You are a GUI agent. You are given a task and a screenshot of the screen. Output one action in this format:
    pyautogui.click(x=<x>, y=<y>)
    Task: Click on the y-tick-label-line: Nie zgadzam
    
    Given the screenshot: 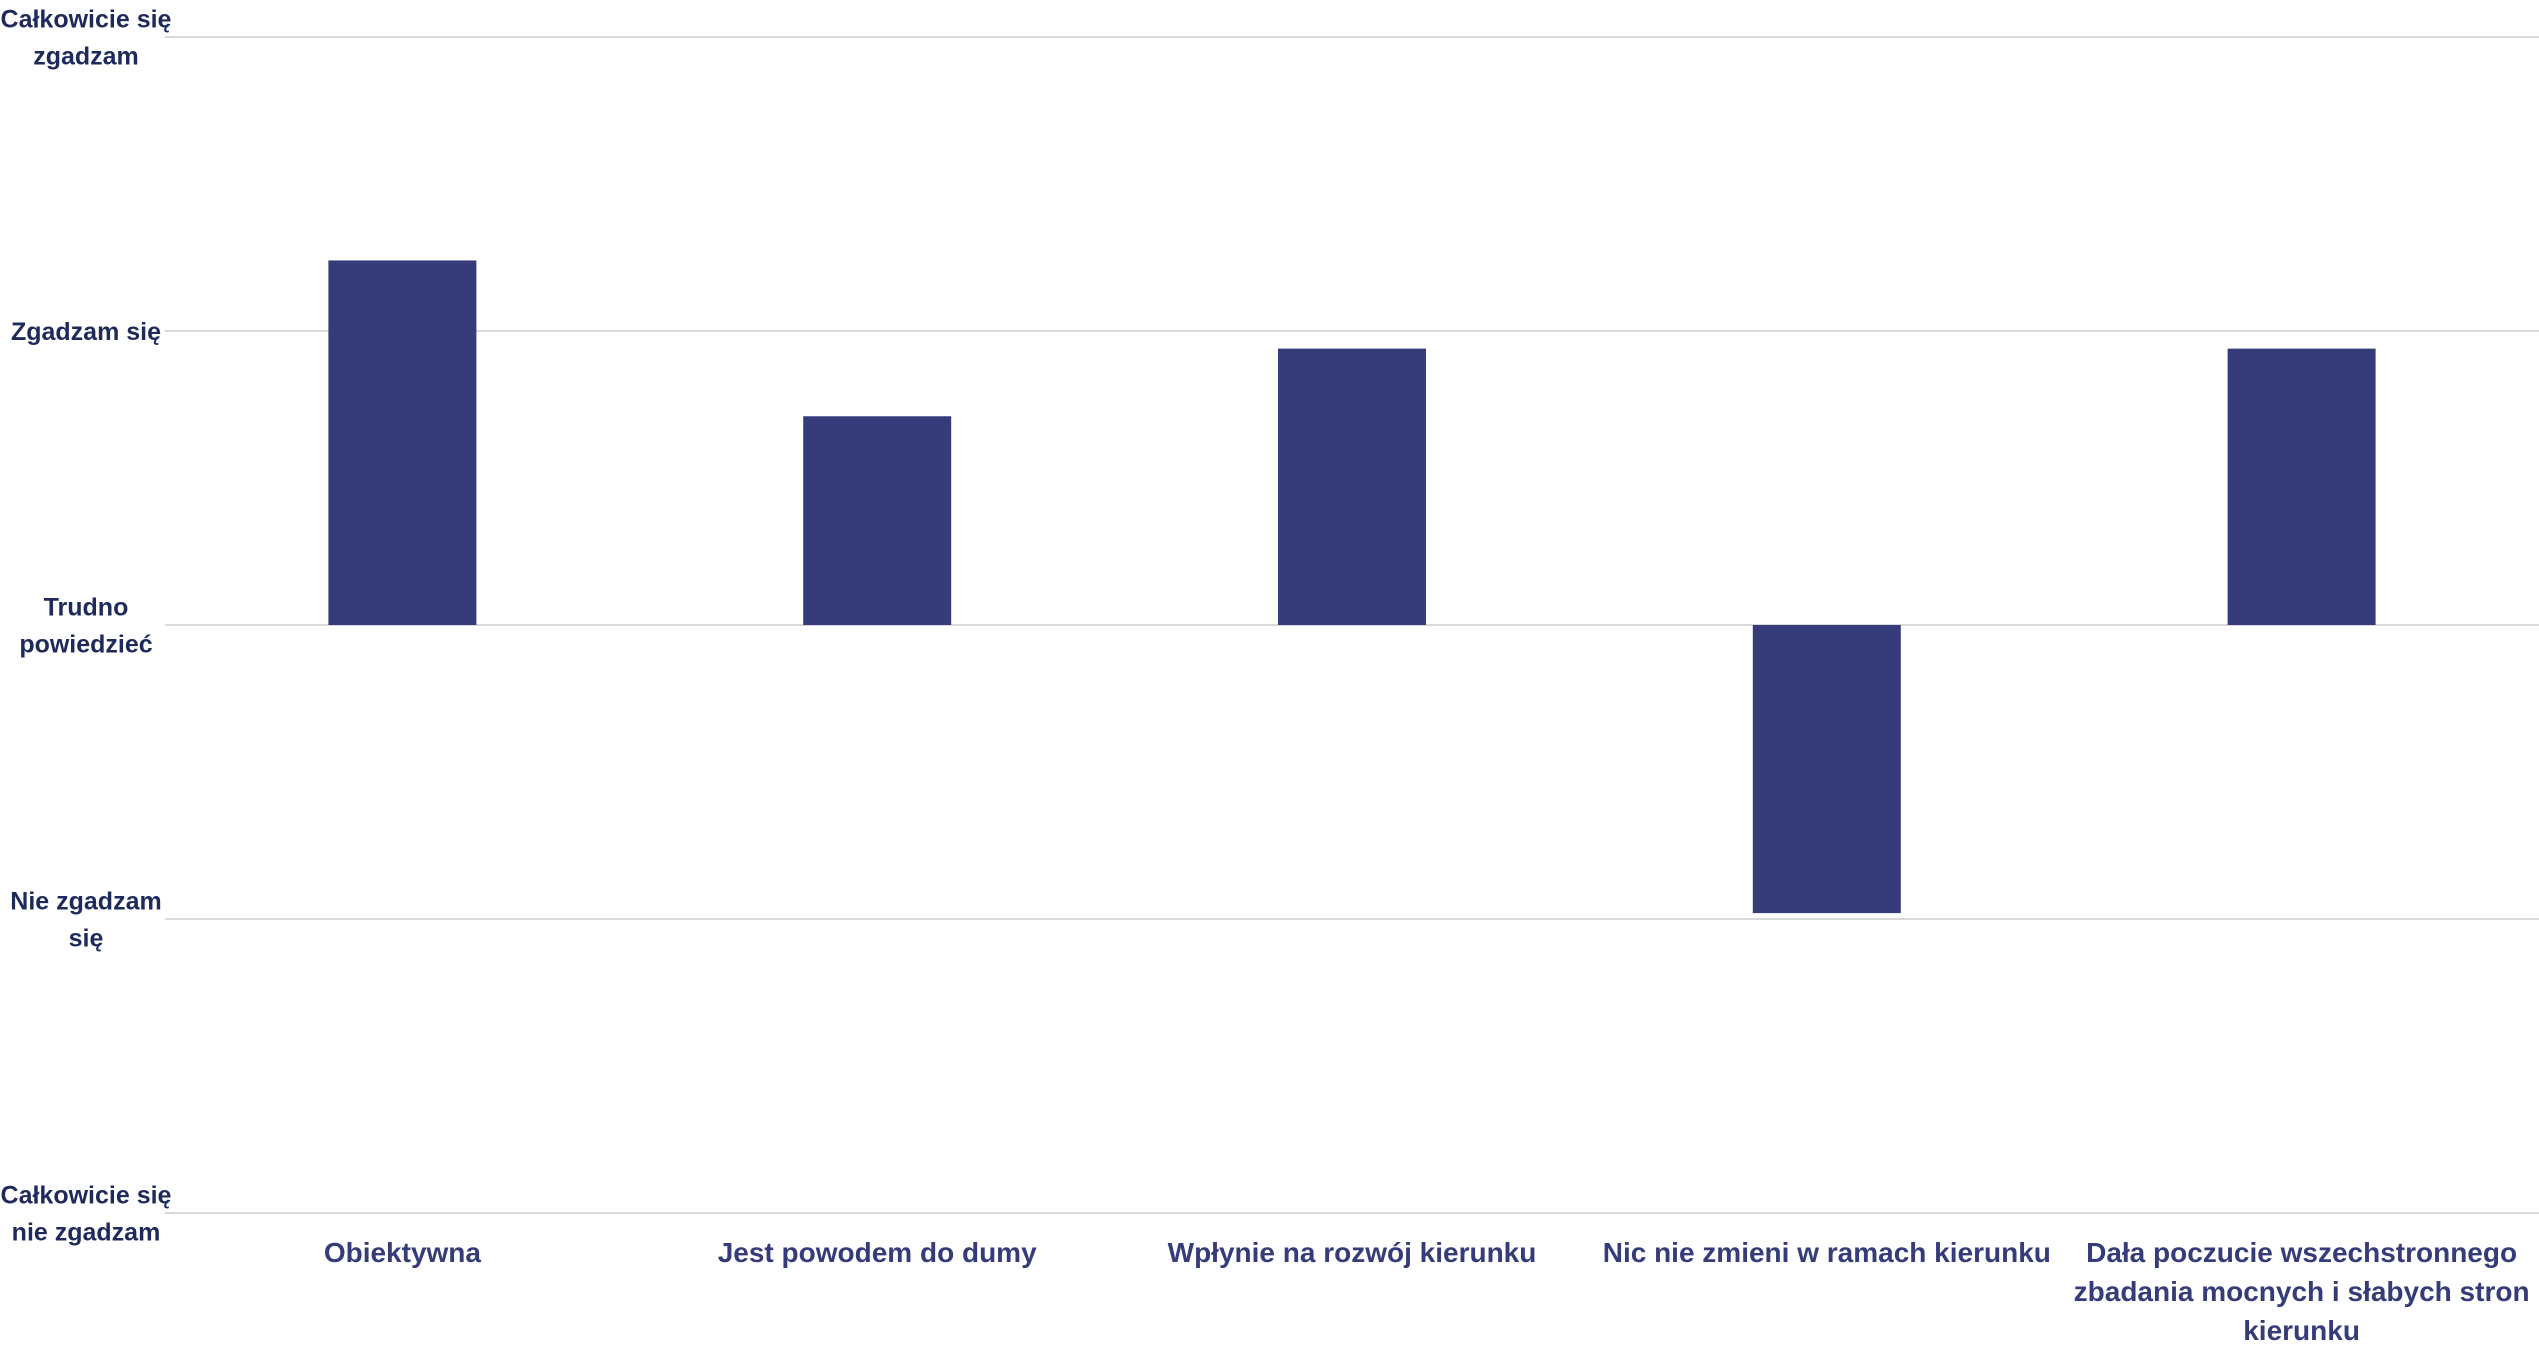 What is the action you would take?
    pyautogui.click(x=85, y=902)
    